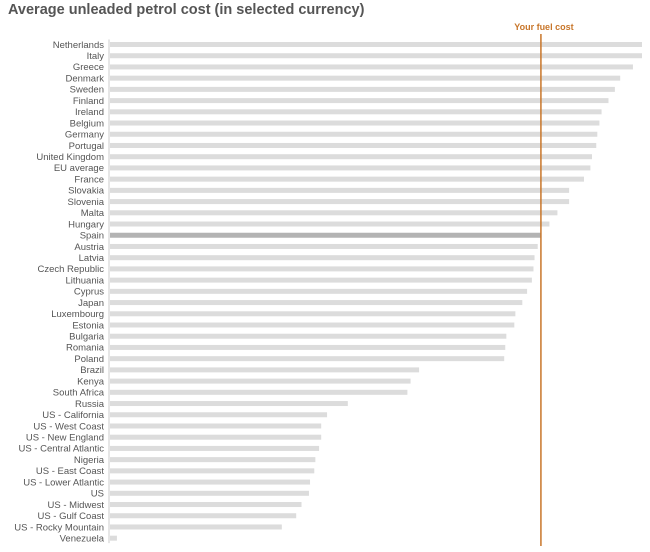  Describe the element at coordinates (312, 325) in the screenshot. I see `bar-estonia` at that location.